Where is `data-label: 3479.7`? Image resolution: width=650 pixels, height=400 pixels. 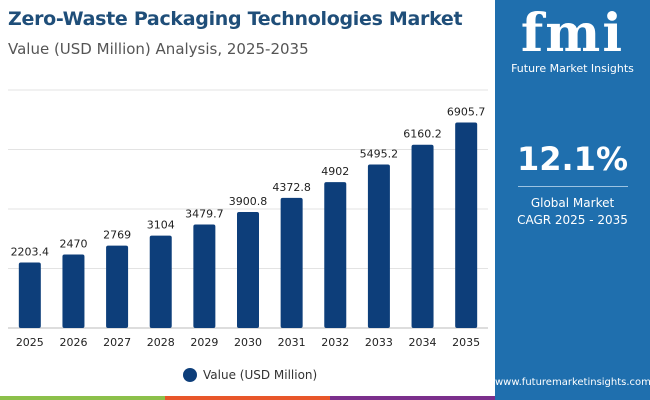
data-label: 3479.7 is located at coordinates (204, 213).